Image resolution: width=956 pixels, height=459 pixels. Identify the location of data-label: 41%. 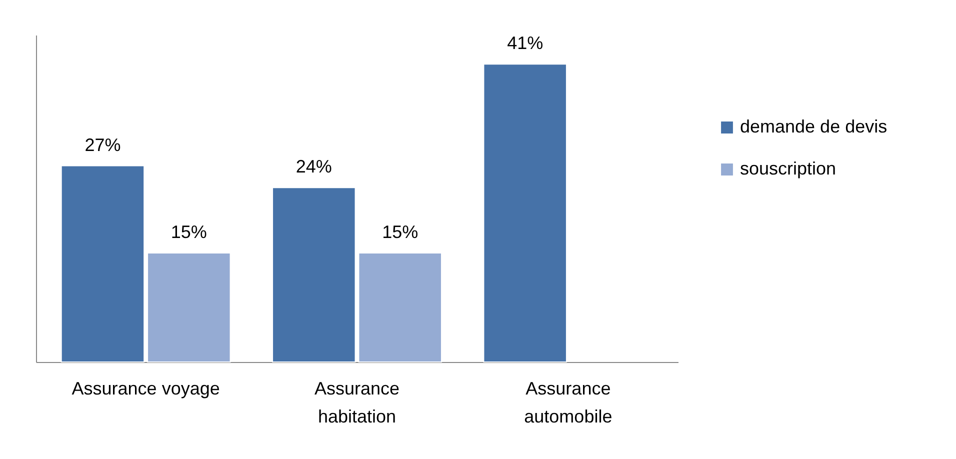
(525, 43).